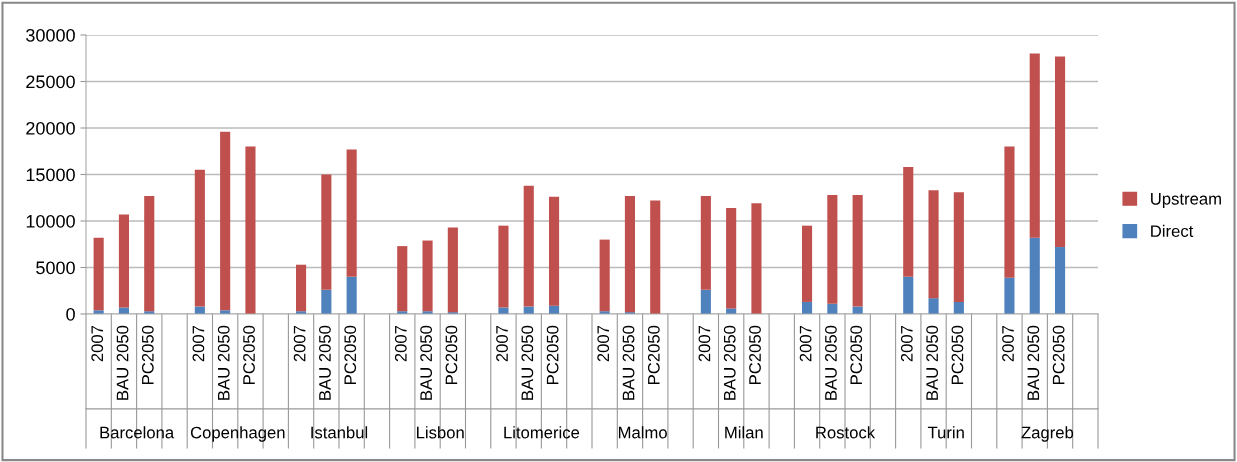  What do you see at coordinates (642, 432) in the screenshot?
I see `text: Malmo` at bounding box center [642, 432].